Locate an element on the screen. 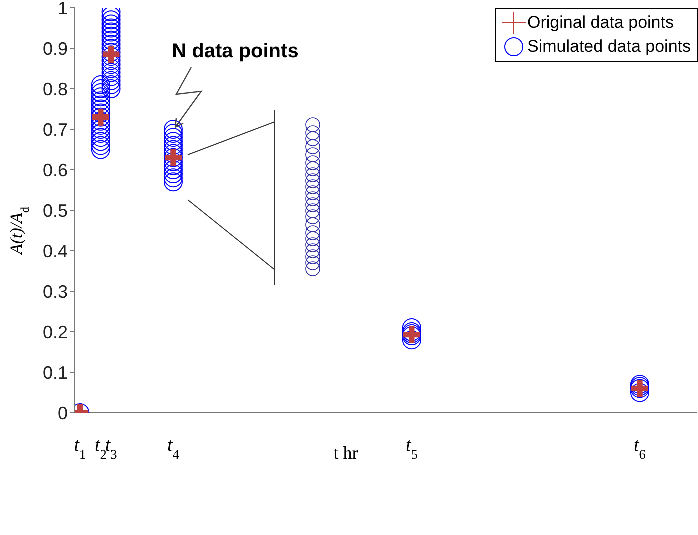 The height and width of the screenshot is (535, 698). annotation: N data points is located at coordinates (235, 51).